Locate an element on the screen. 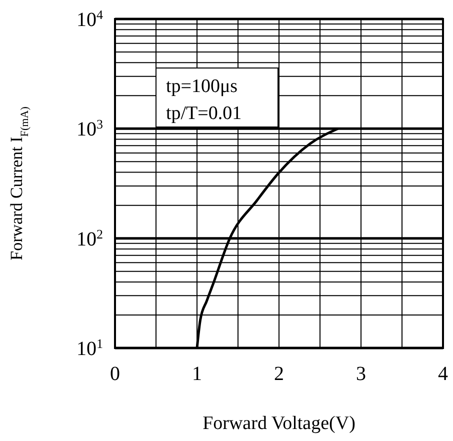 This screenshot has height=441, width=453. x-tick-label: 1 is located at coordinates (197, 374).